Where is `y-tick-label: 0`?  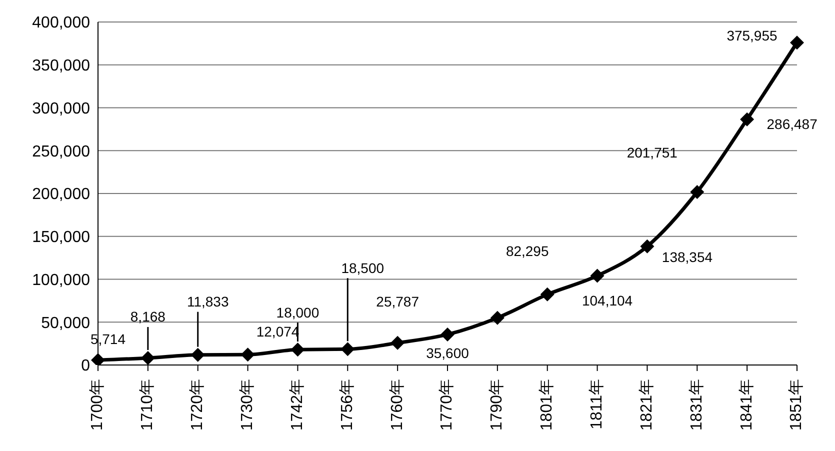 y-tick-label: 0 is located at coordinates (85, 366).